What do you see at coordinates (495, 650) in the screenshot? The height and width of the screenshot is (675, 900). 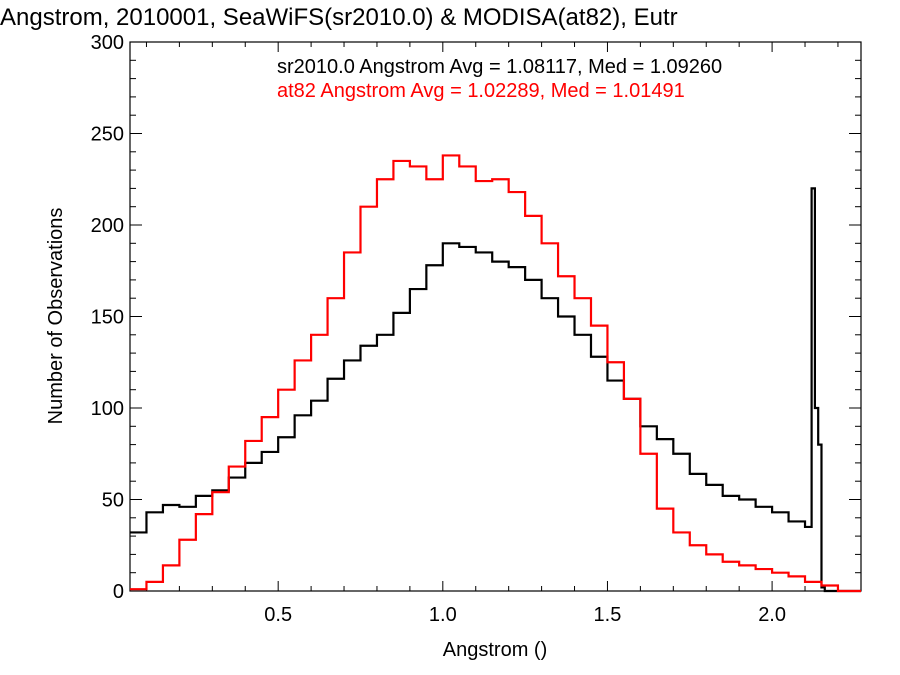 I see `x-axis-label: Angstrom ()` at bounding box center [495, 650].